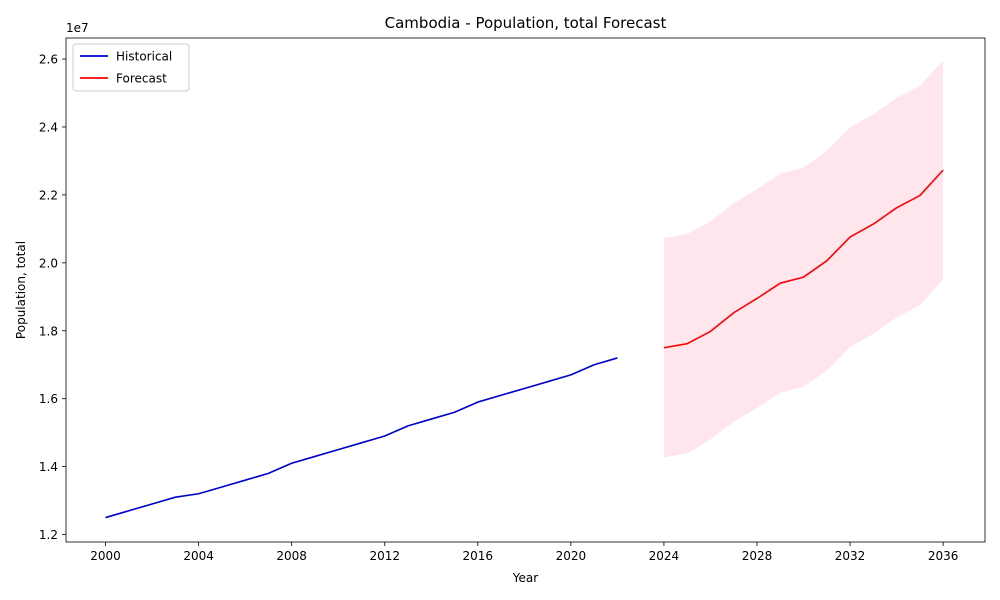  Describe the element at coordinates (291, 556) in the screenshot. I see `x-tick-label: 2008` at that location.